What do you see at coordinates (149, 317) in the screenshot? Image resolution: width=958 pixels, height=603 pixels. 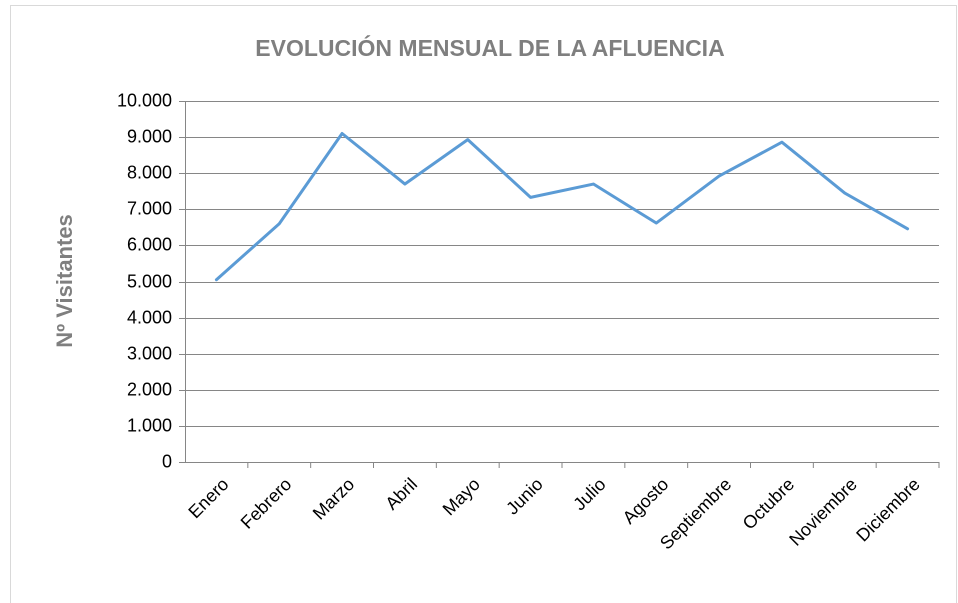 I see `y-tick-label: 4.000` at bounding box center [149, 317].